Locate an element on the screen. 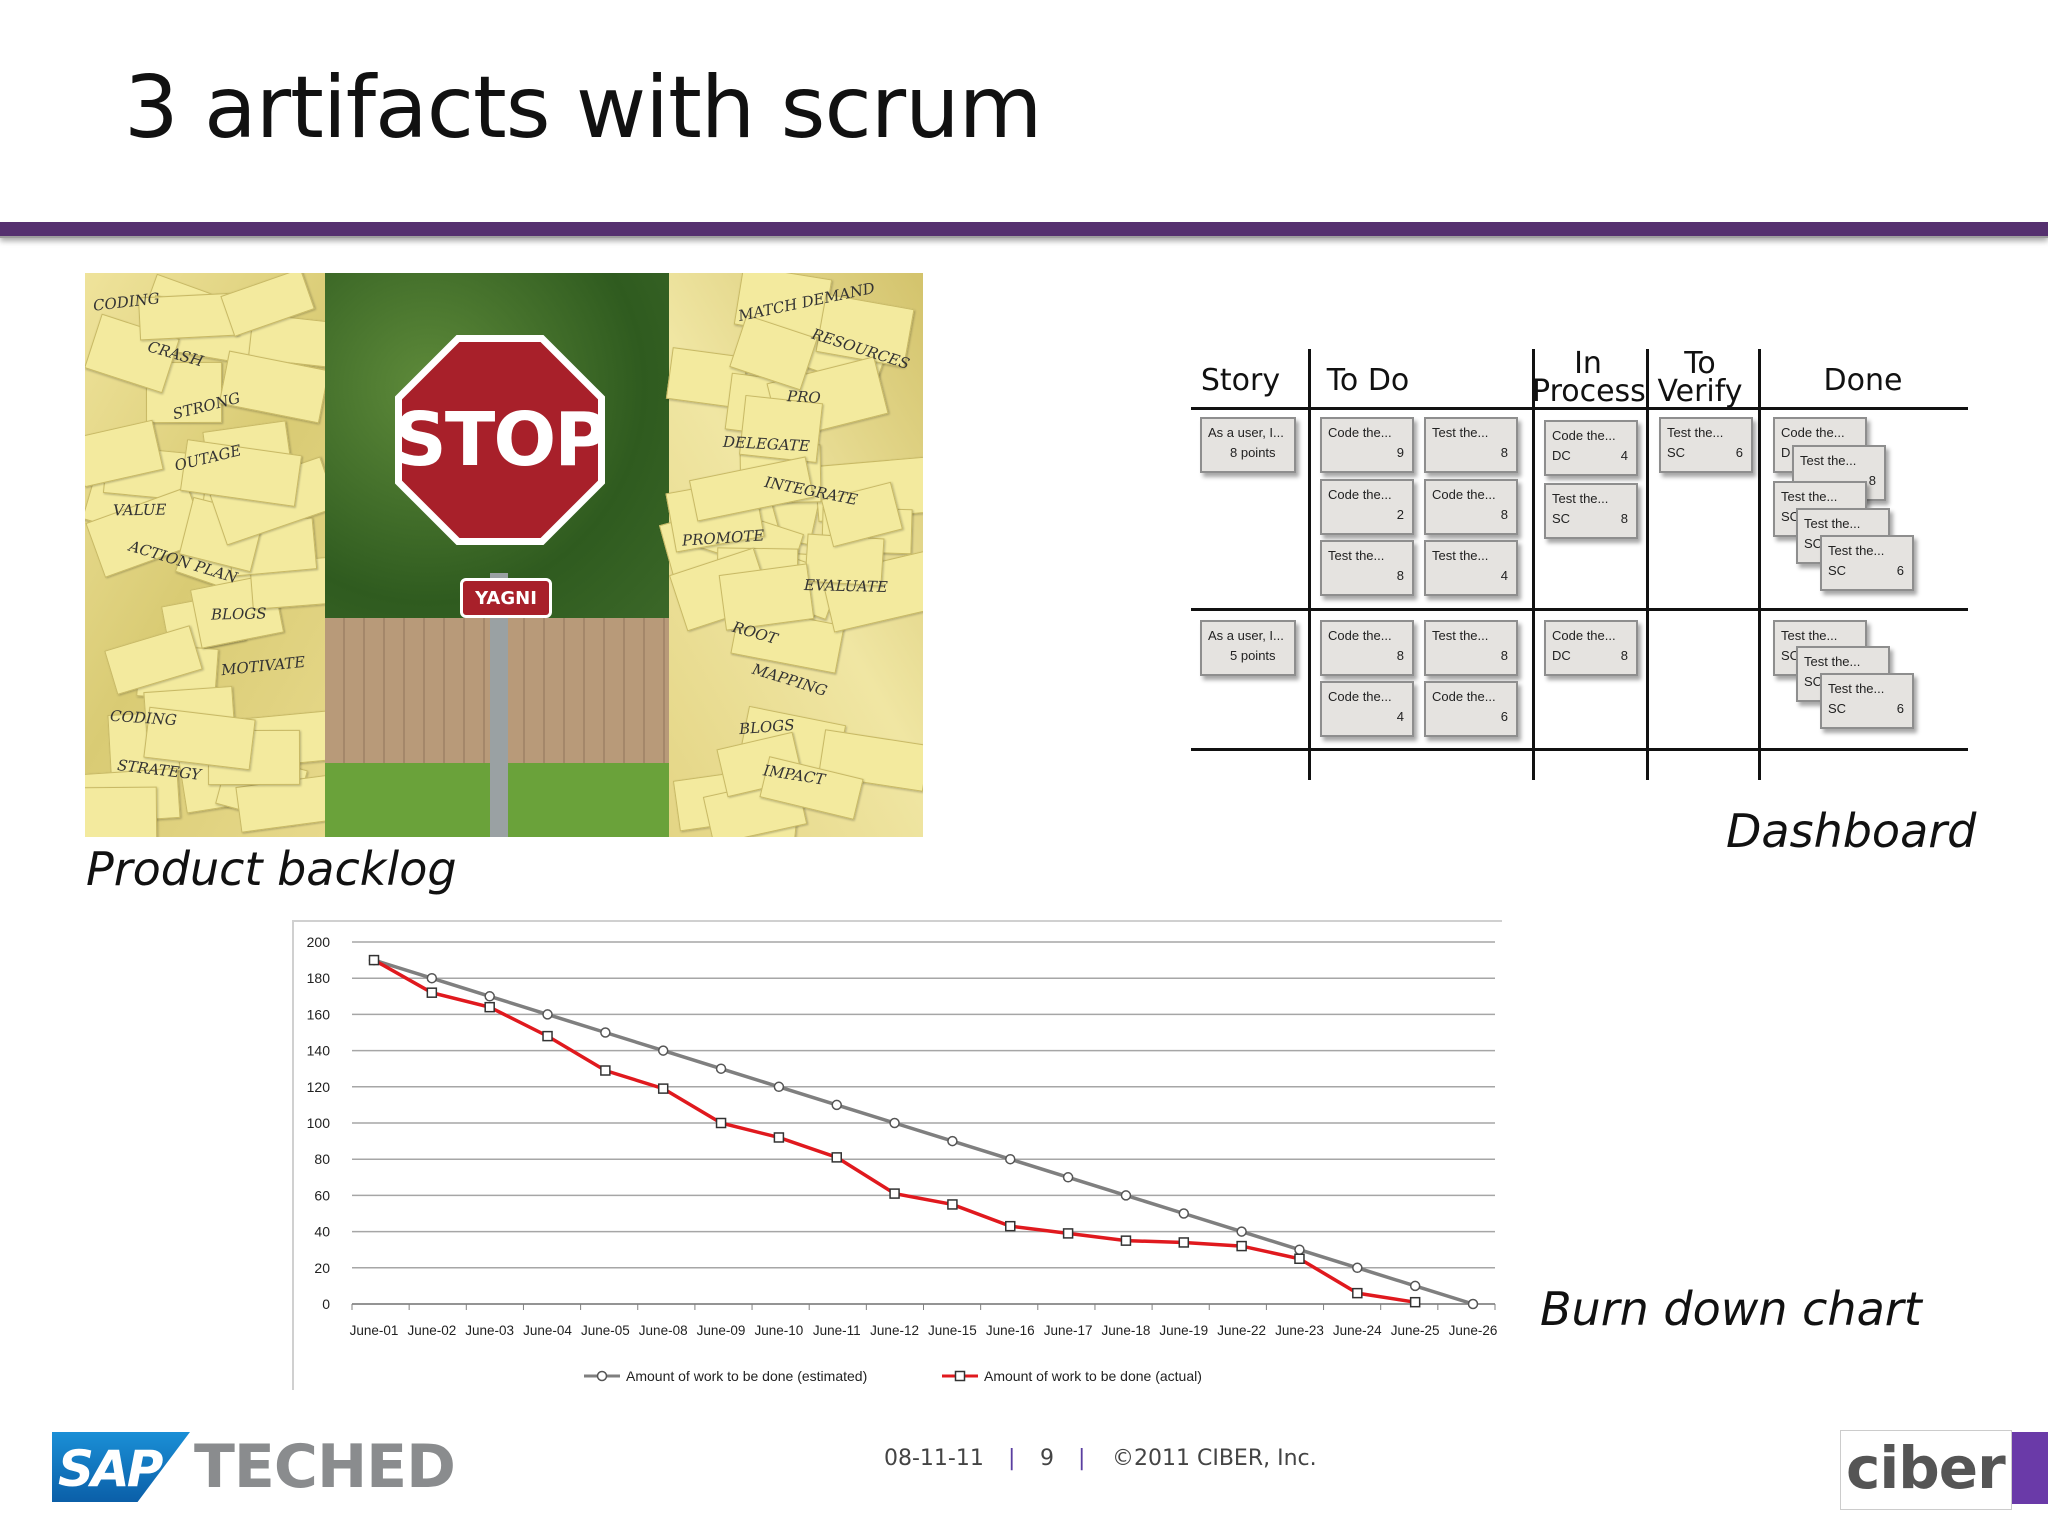  task-card-points: 6 is located at coordinates (1900, 708).